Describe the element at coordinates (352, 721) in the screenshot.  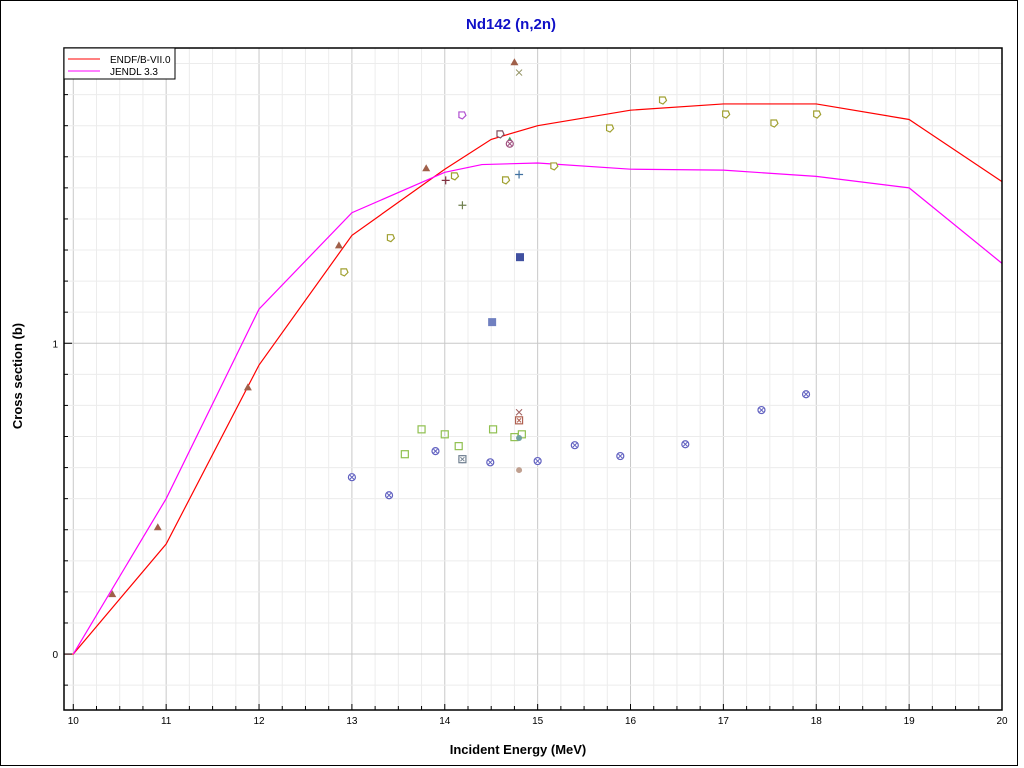
I see `x-tick-label: 13` at that location.